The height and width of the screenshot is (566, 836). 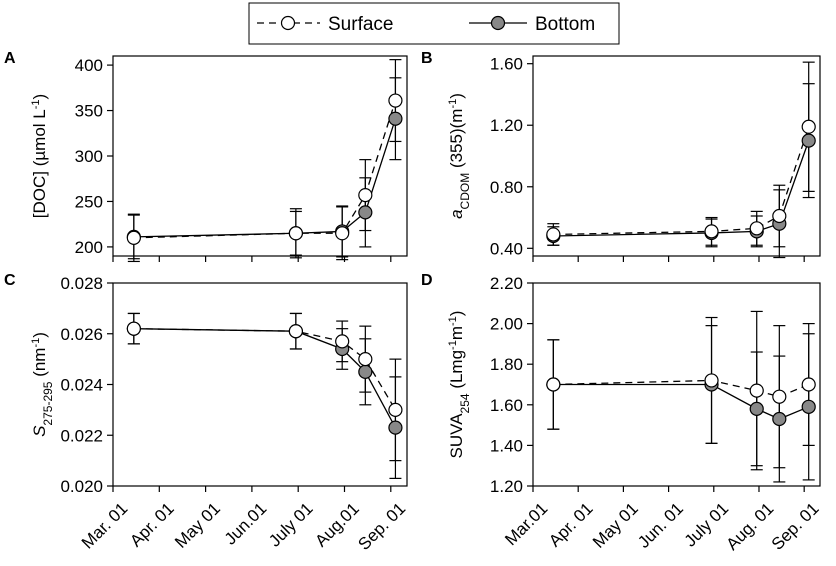 I want to click on y-axis-label: aCDOM (355)(m-1), so click(x=459, y=156).